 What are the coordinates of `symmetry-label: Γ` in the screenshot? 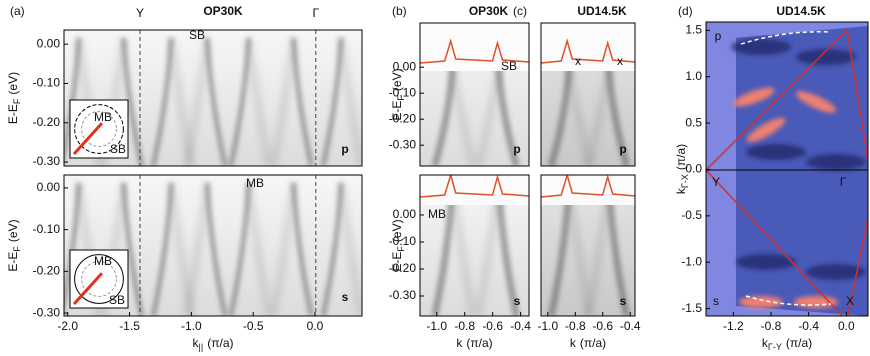 It's located at (316, 13).